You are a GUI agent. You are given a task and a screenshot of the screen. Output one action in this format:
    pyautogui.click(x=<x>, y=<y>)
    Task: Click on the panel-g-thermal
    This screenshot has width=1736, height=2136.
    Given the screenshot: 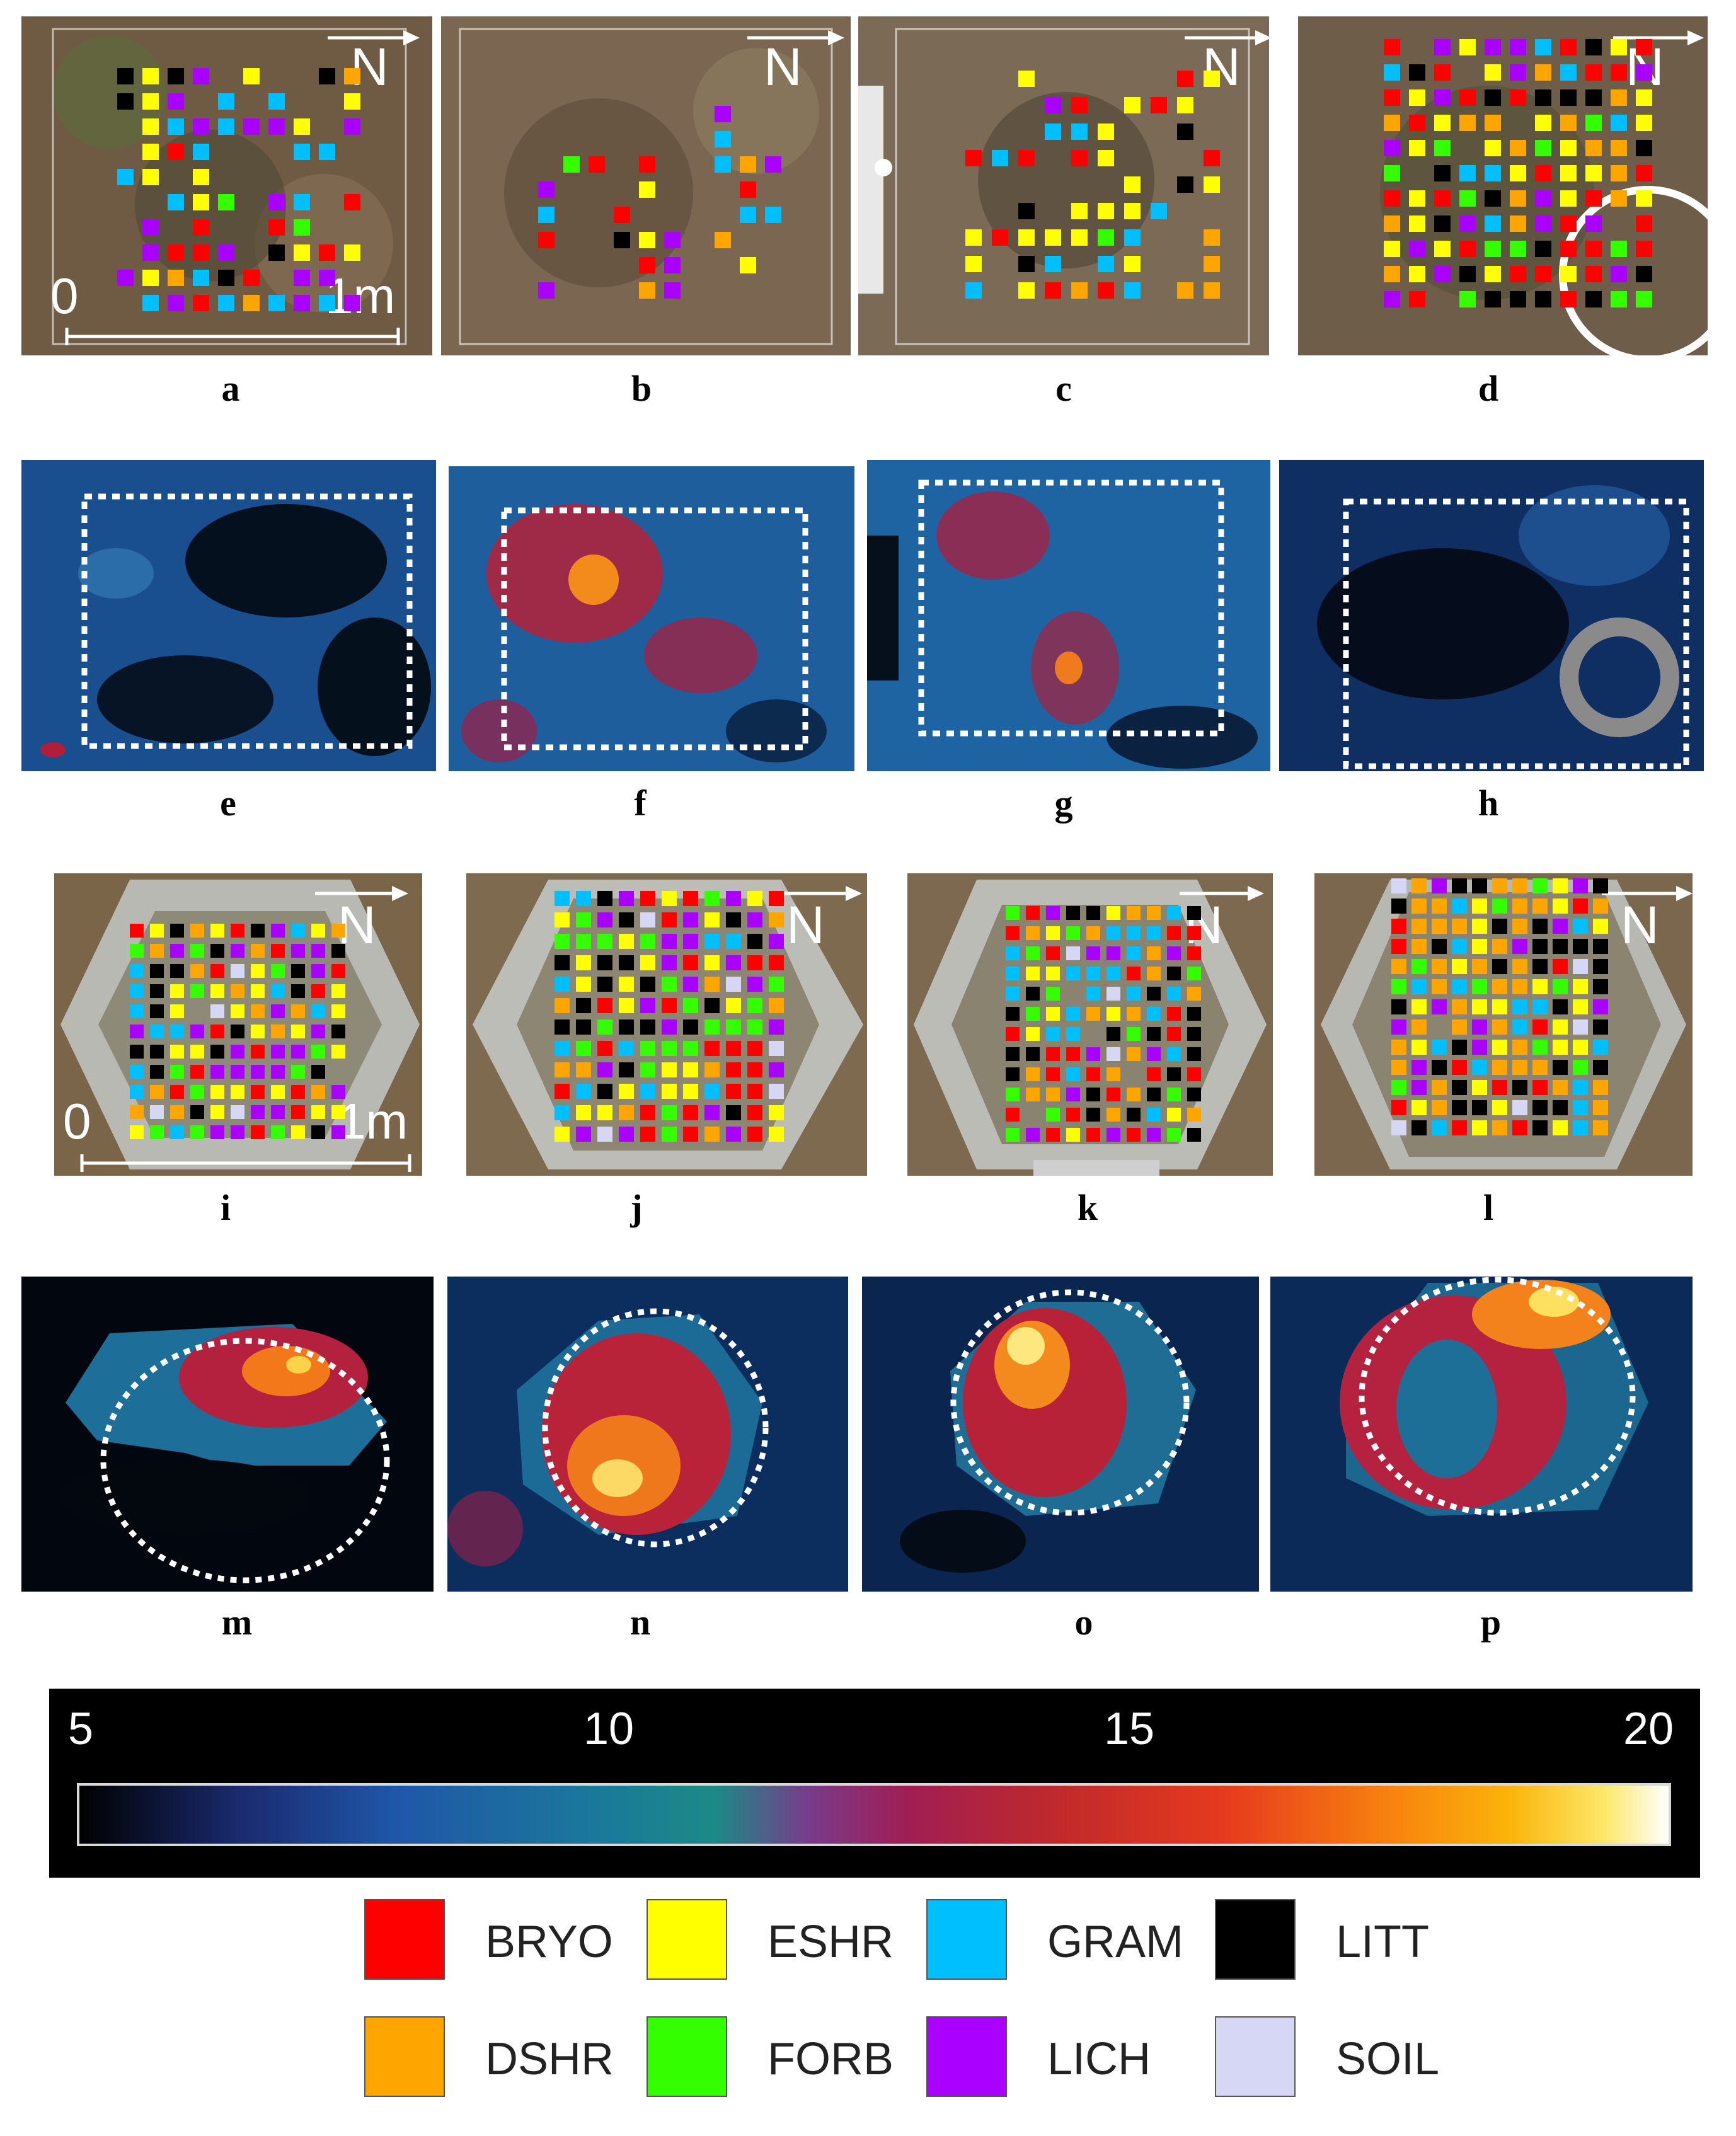 What is the action you would take?
    pyautogui.click(x=1068, y=615)
    